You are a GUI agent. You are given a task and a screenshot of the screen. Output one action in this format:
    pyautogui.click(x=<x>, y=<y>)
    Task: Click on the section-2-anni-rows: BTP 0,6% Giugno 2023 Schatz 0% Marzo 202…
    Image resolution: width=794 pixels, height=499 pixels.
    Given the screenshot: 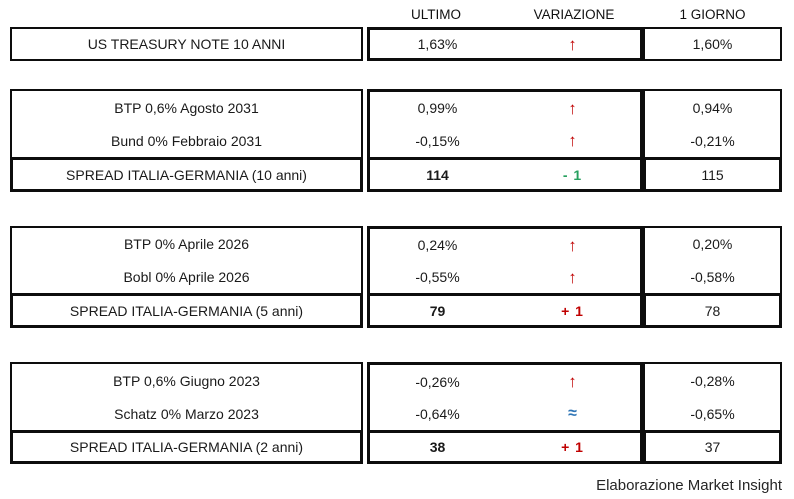 What is the action you would take?
    pyautogui.click(x=397, y=396)
    